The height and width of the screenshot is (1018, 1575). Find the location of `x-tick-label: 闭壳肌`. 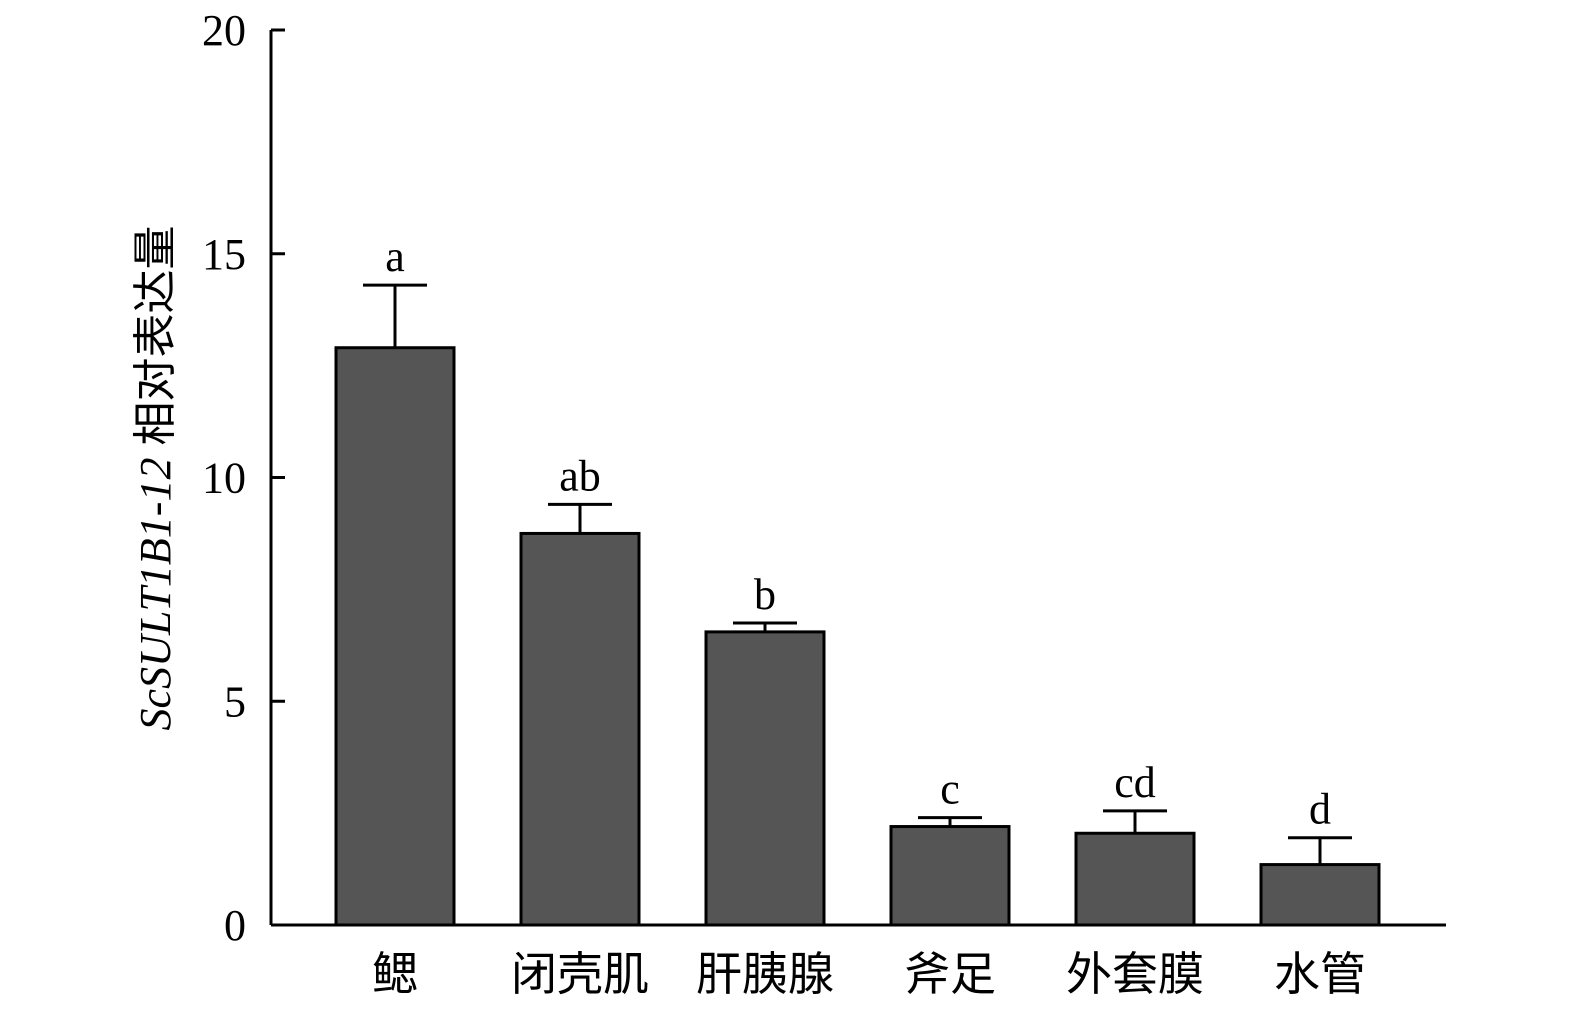

x-tick-label: 闭壳肌 is located at coordinates (580, 974).